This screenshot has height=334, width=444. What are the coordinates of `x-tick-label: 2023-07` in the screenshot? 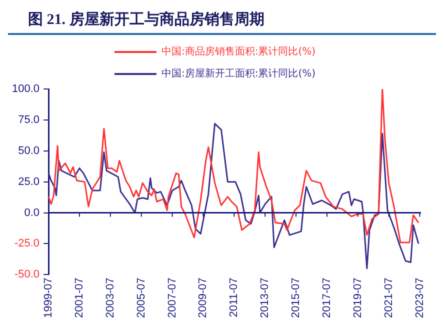 It's located at (420, 298).